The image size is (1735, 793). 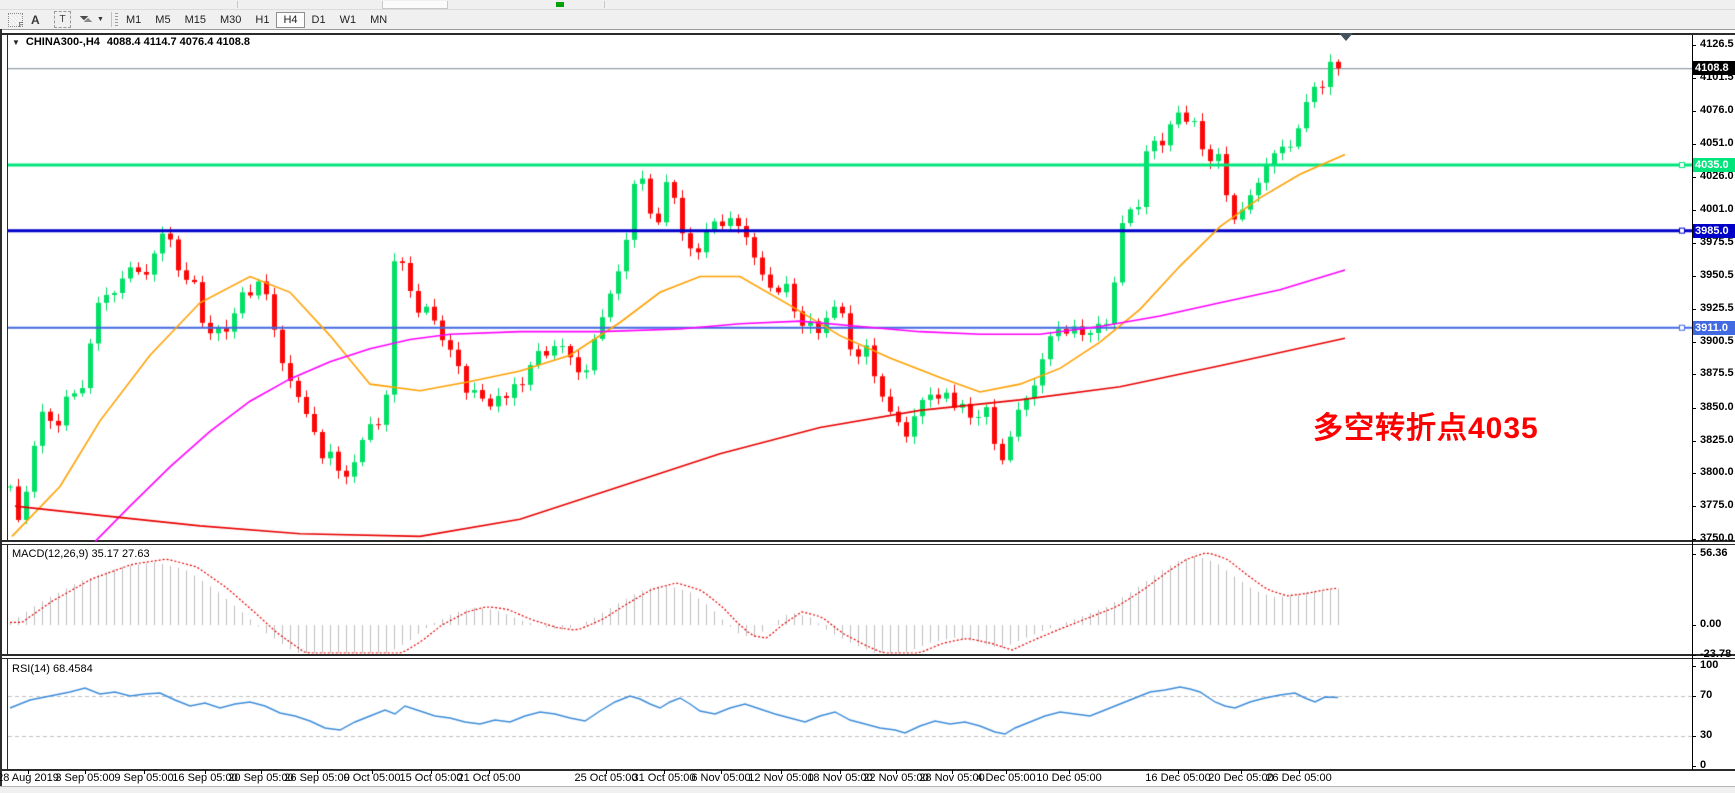 What do you see at coordinates (1706, 695) in the screenshot?
I see `rsi-tick-label: 70` at bounding box center [1706, 695].